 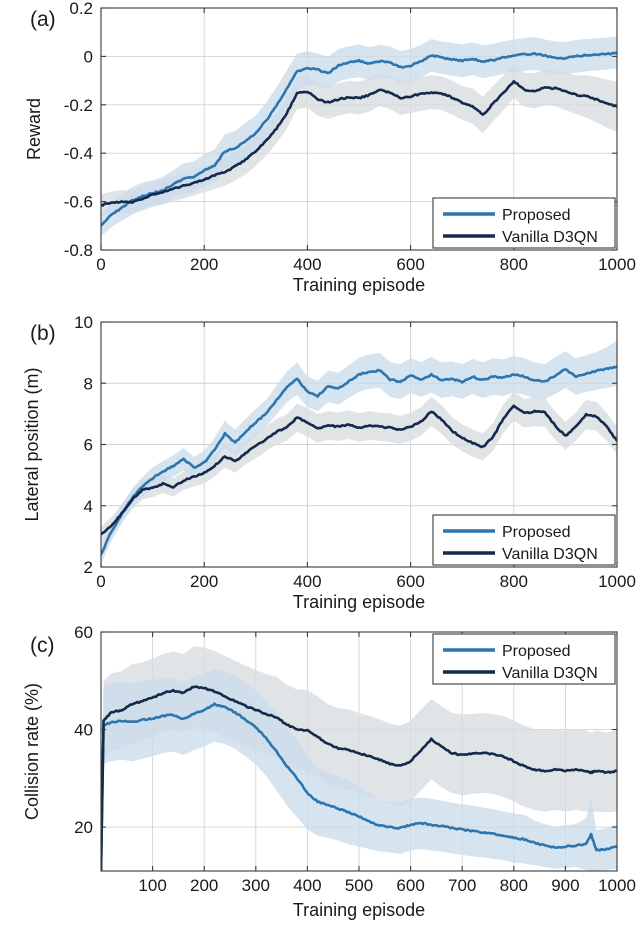 I want to click on y-tick-label: 0, so click(x=88, y=56).